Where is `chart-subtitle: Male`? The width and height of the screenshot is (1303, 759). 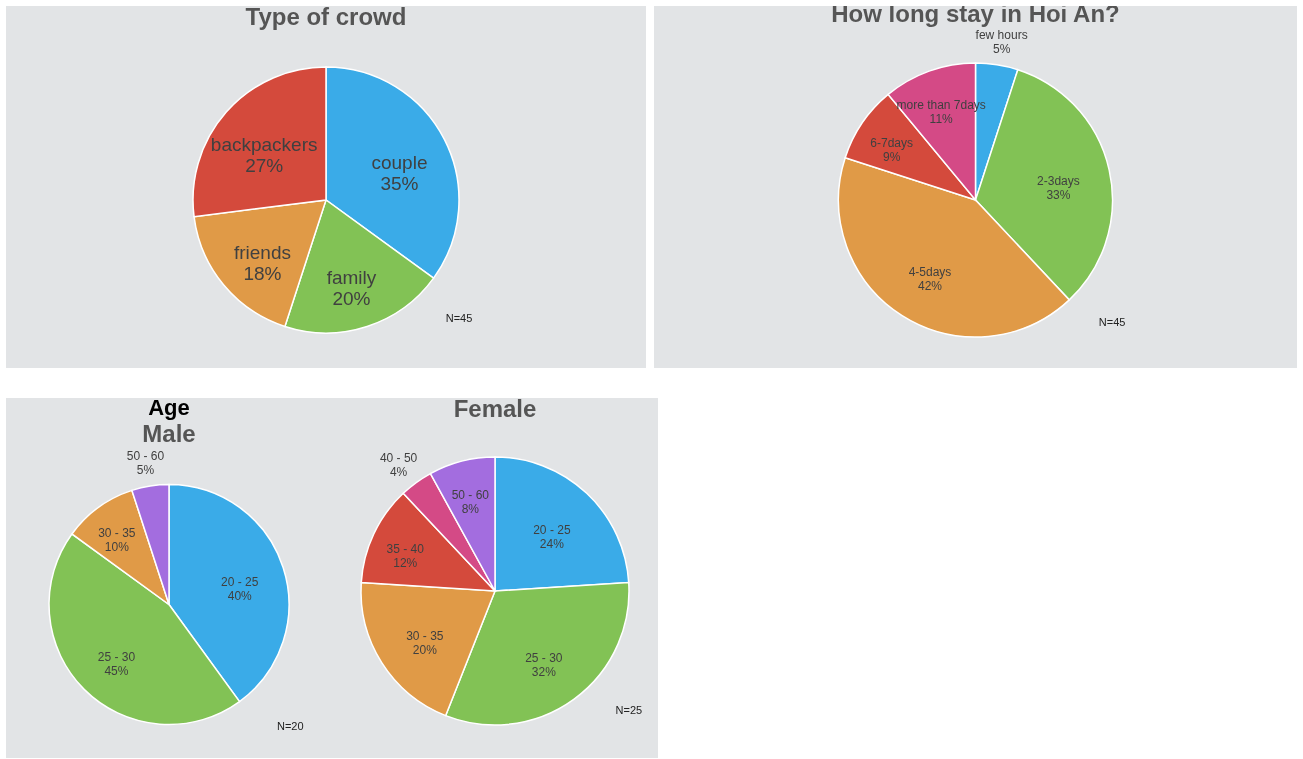 chart-subtitle: Male is located at coordinates (169, 434).